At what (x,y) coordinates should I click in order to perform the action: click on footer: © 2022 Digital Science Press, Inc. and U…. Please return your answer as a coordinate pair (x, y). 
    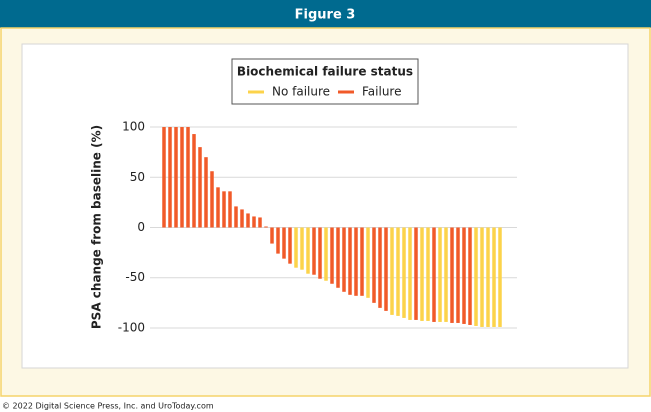
    Looking at the image, I should click on (108, 406).